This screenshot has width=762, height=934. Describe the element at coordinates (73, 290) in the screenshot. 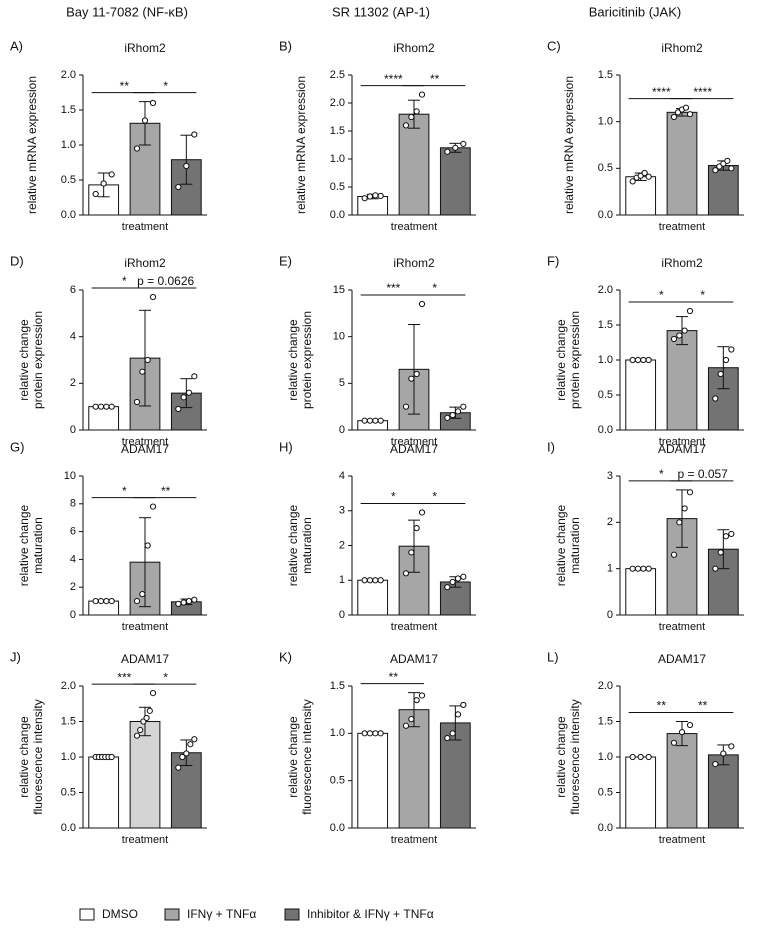

I see `y-tick-label: 6` at that location.